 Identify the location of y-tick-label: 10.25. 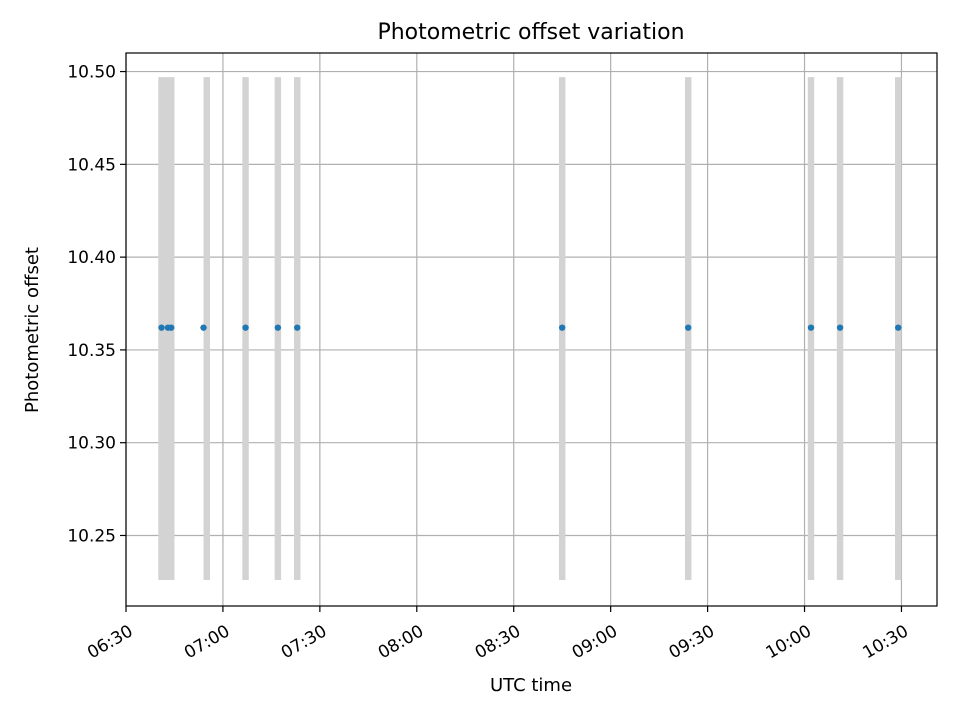
(91, 536).